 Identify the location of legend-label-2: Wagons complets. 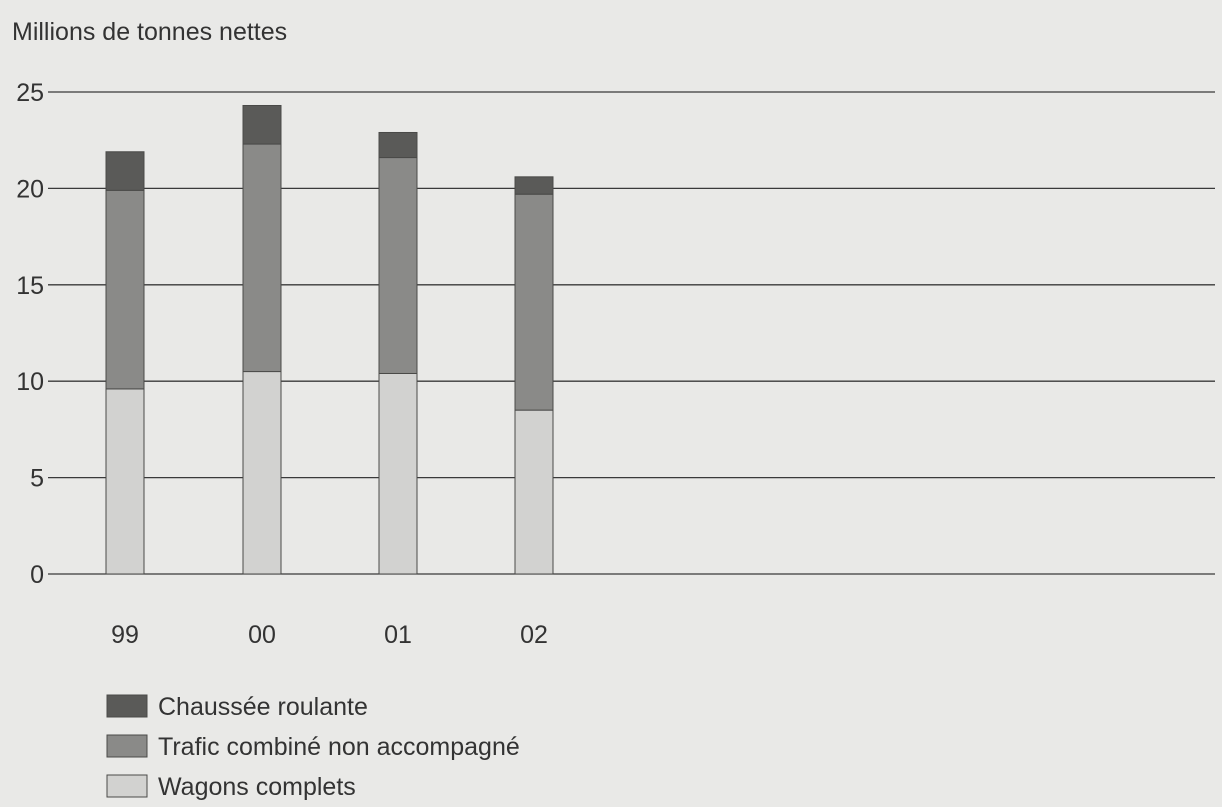
(257, 787).